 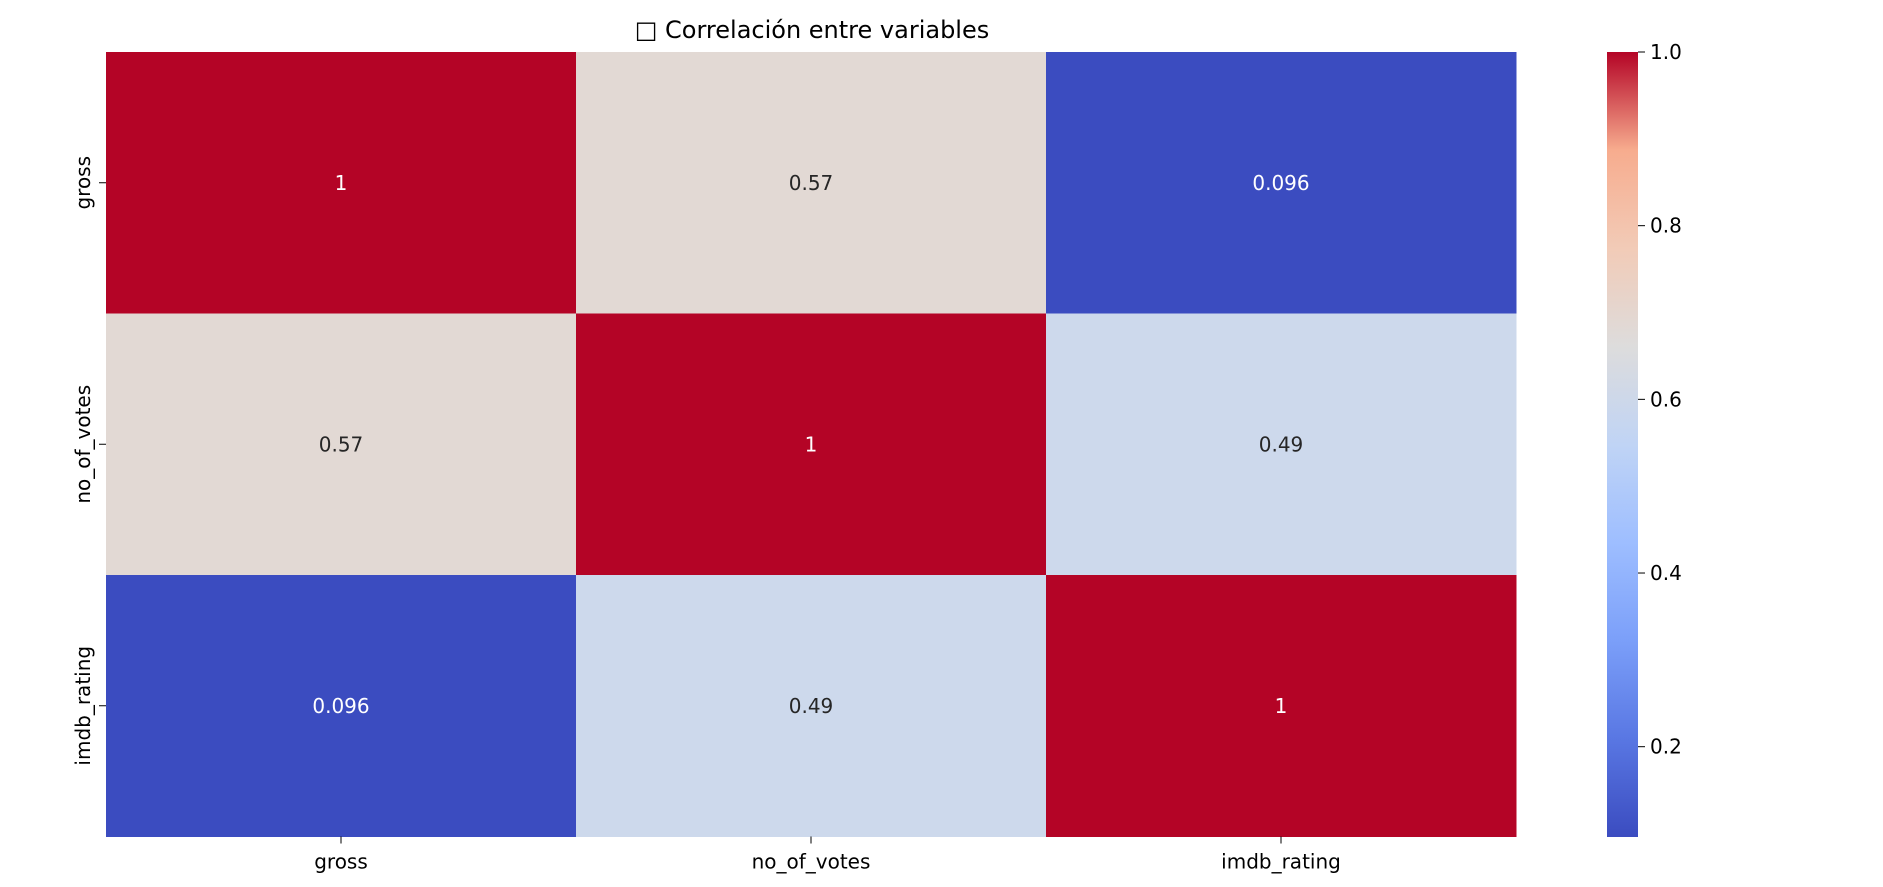 I want to click on colorbar-gradient, so click(x=1622, y=444).